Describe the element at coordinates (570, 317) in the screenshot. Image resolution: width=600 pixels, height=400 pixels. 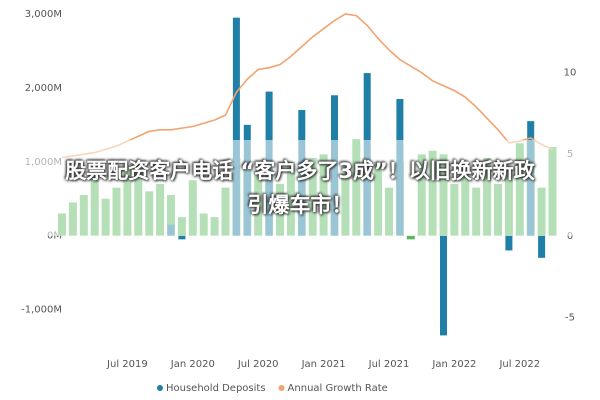
I see `y2-tick-label: -5` at that location.